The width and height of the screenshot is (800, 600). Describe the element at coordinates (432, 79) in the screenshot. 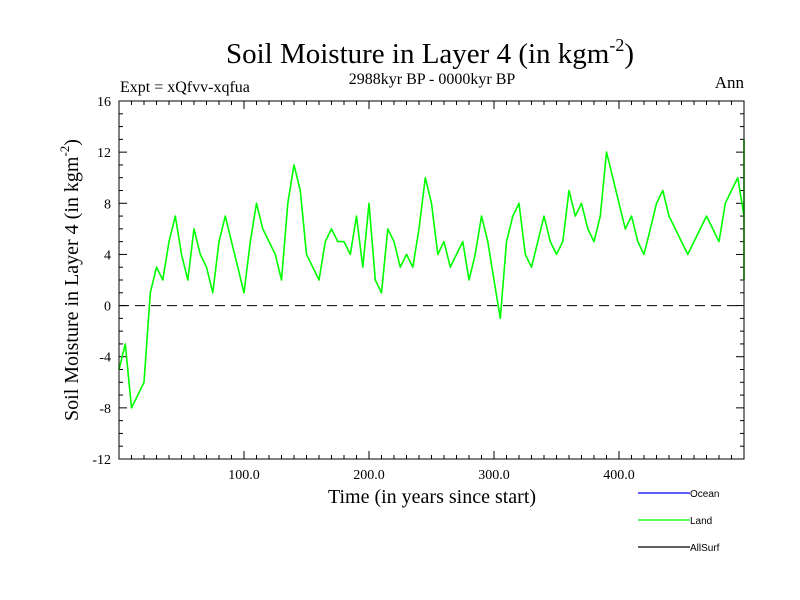

I see `time-range-label: 2988kyr BP - 0000kyr BP` at that location.